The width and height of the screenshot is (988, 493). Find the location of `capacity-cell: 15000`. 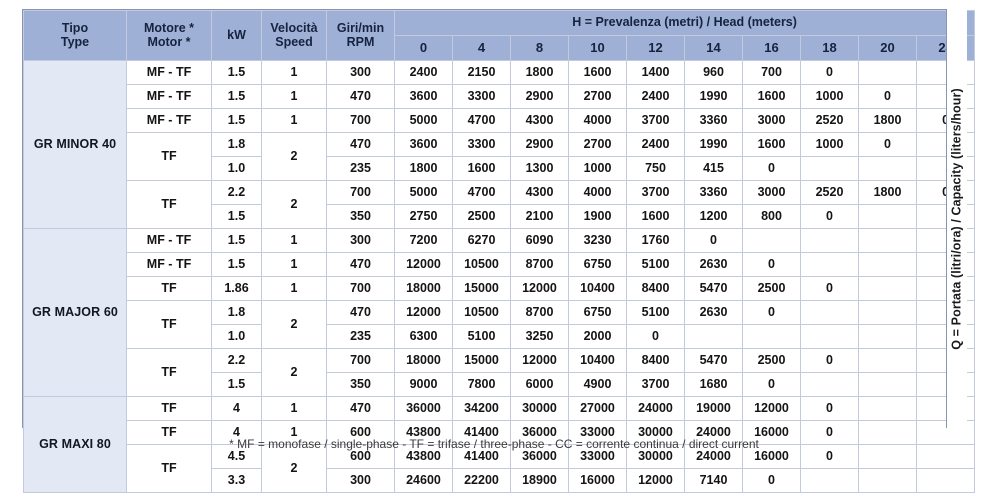

capacity-cell: 15000 is located at coordinates (481, 360).